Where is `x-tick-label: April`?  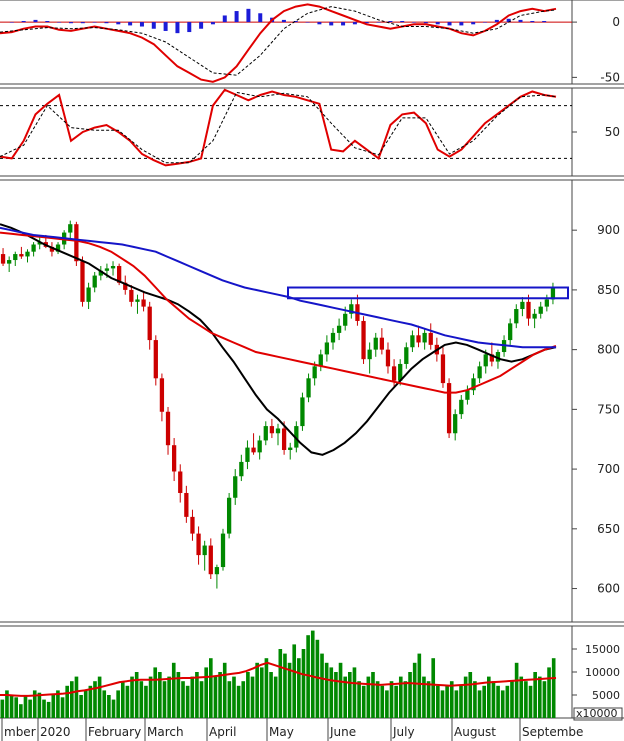
x-tick-label: April is located at coordinates (222, 732).